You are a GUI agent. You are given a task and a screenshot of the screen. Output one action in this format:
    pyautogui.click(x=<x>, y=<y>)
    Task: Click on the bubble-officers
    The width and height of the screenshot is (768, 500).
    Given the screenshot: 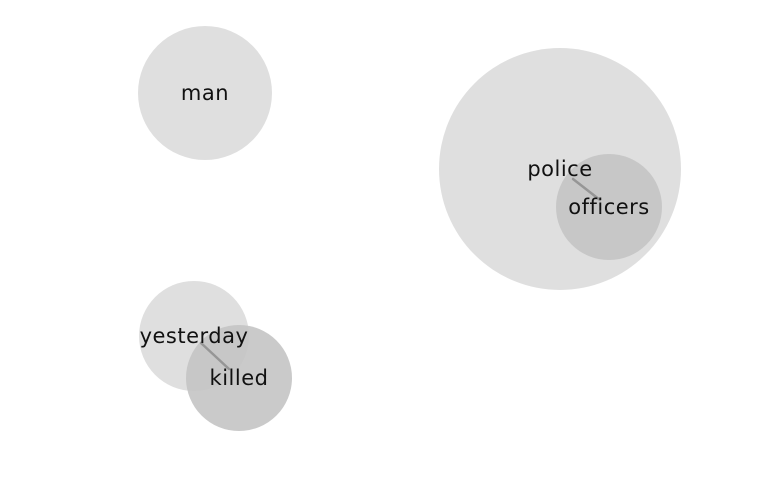 What is the action you would take?
    pyautogui.click(x=609, y=207)
    